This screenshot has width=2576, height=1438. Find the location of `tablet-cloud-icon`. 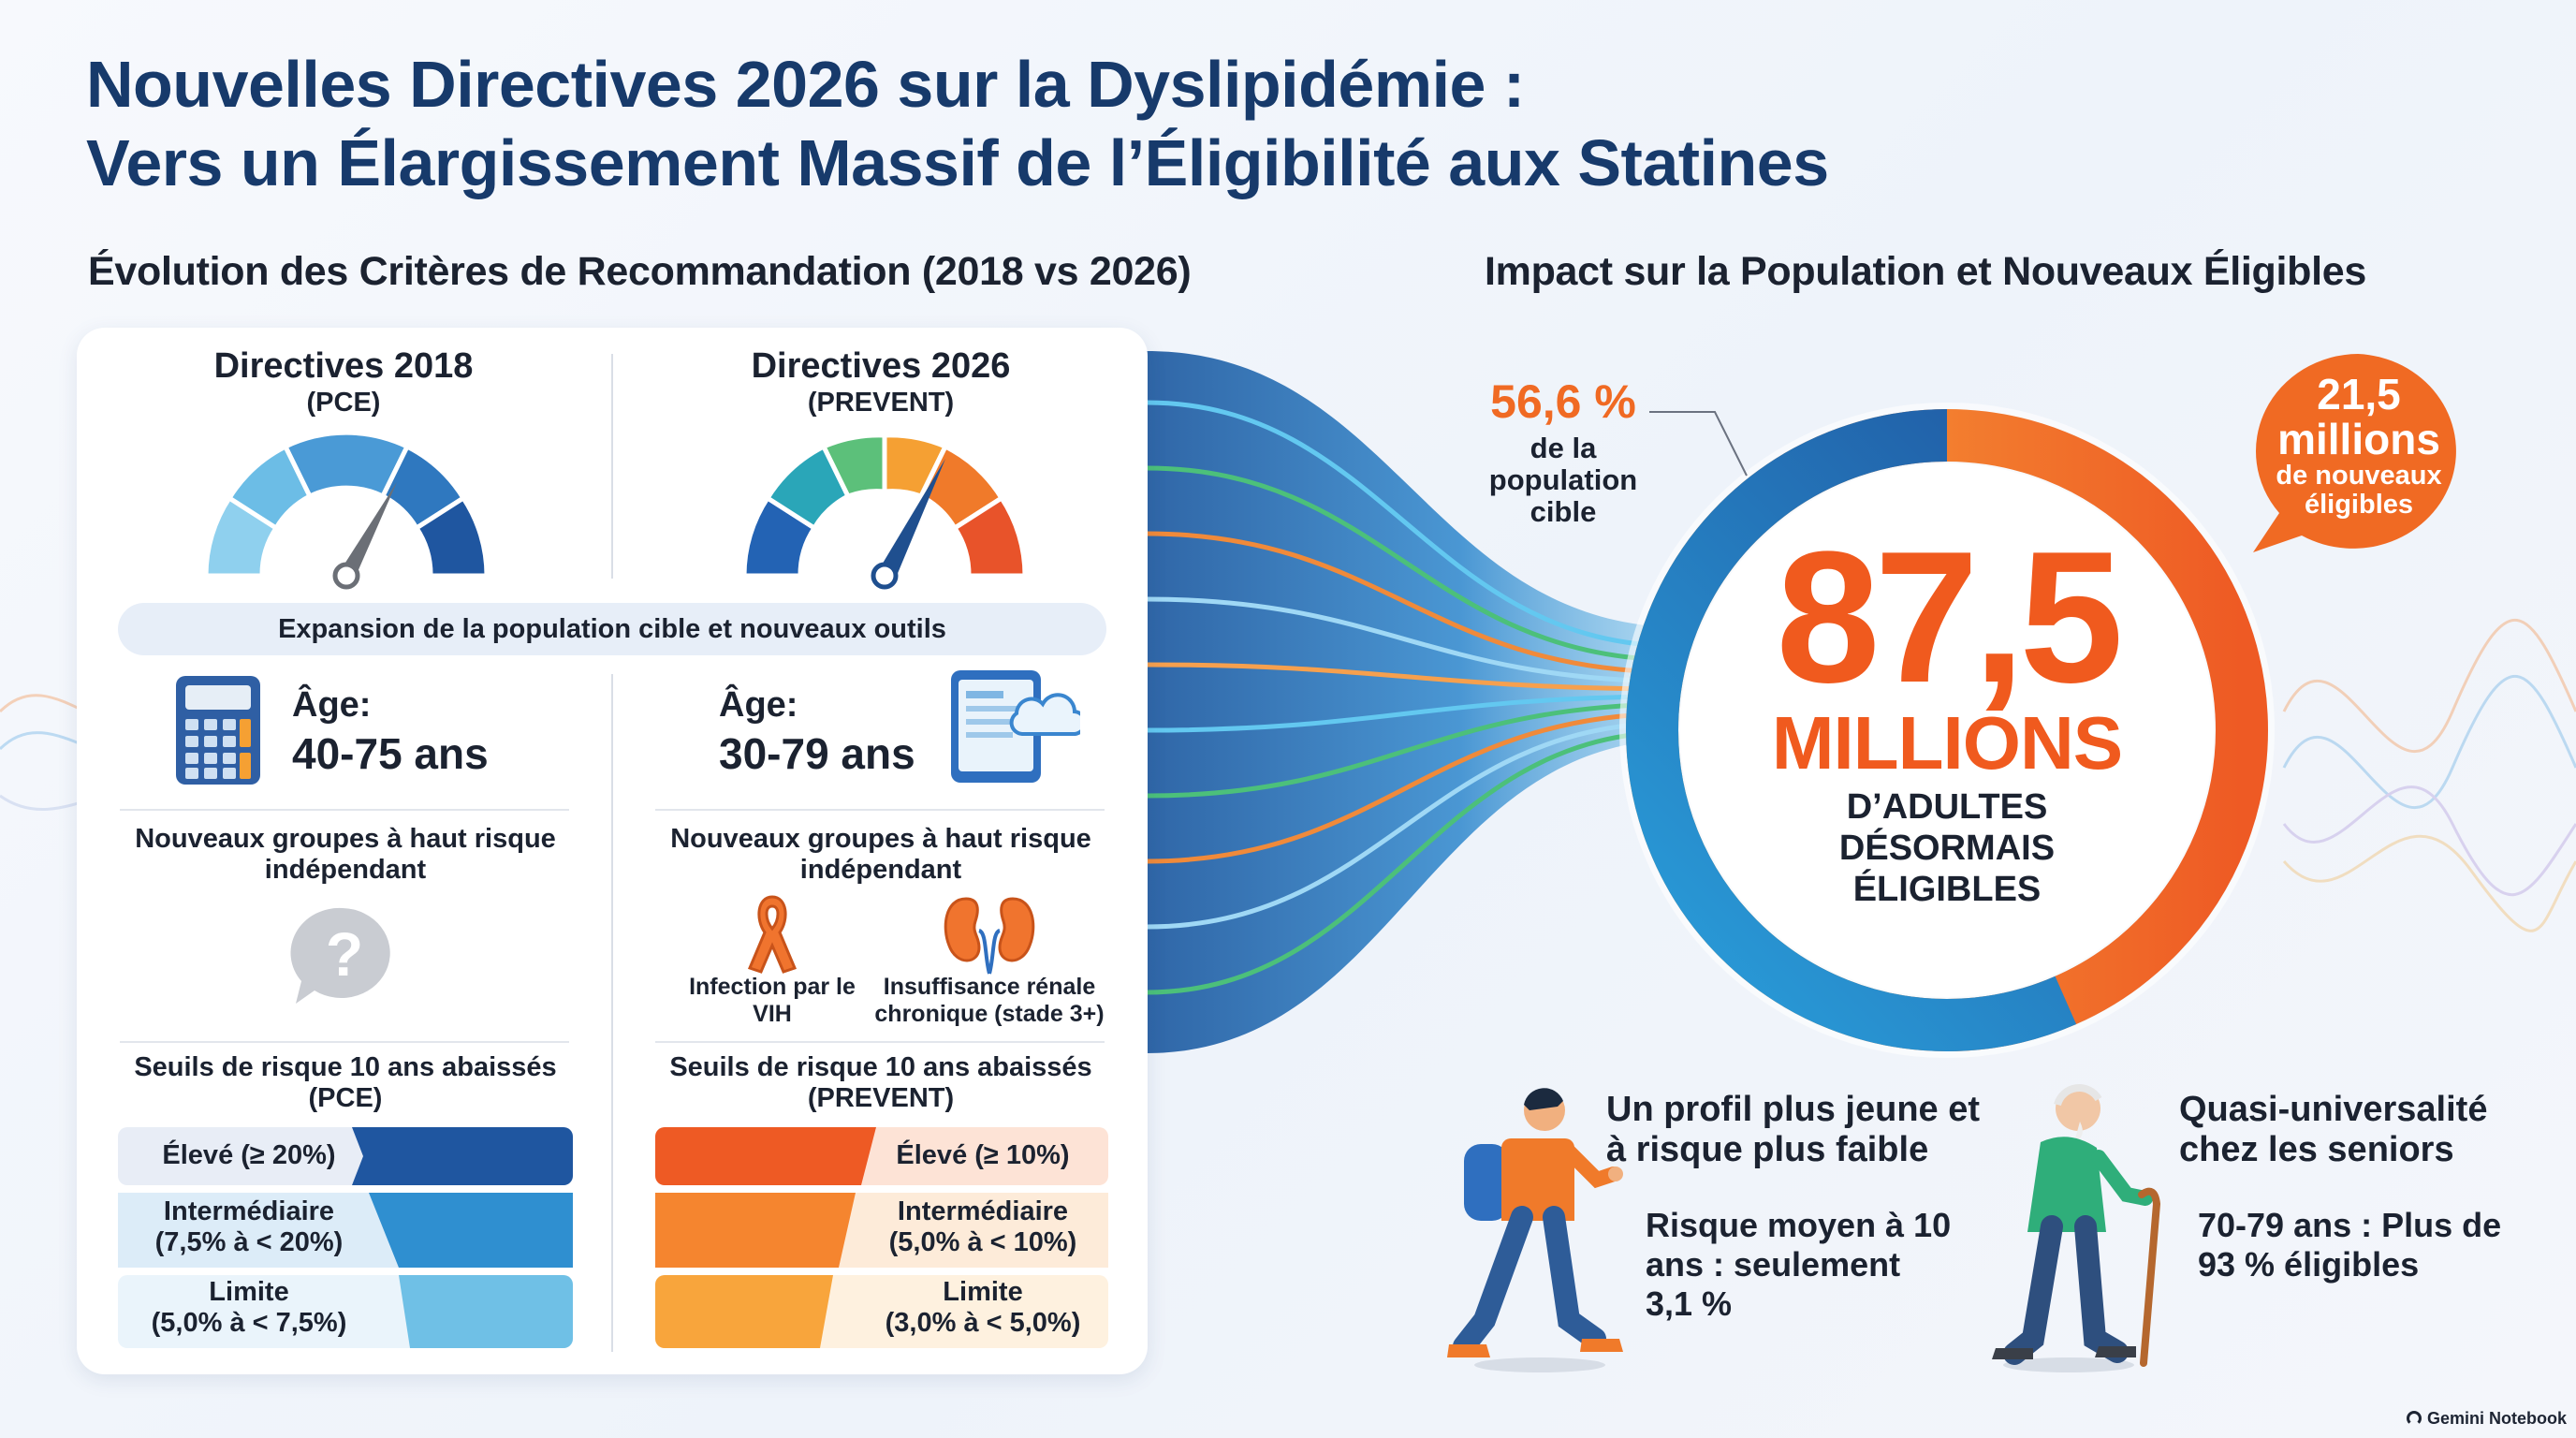

tablet-cloud-icon is located at coordinates (1016, 726).